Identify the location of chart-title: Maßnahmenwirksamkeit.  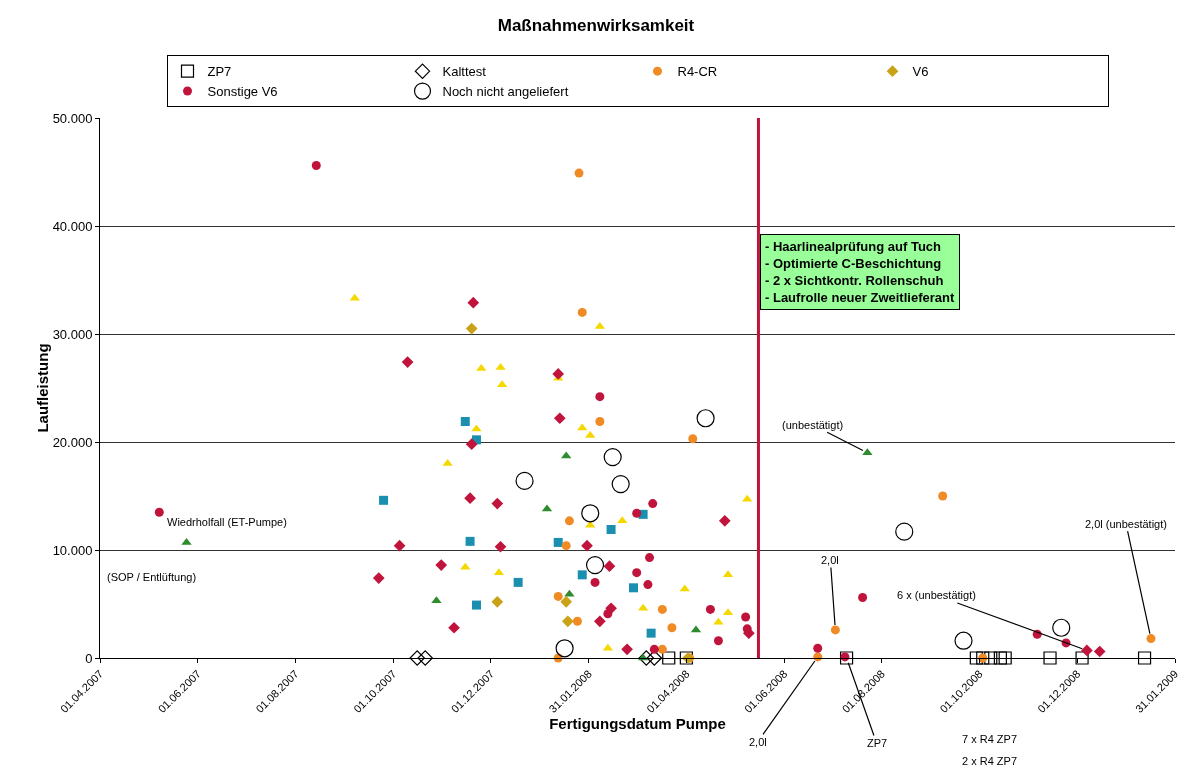
(596, 26).